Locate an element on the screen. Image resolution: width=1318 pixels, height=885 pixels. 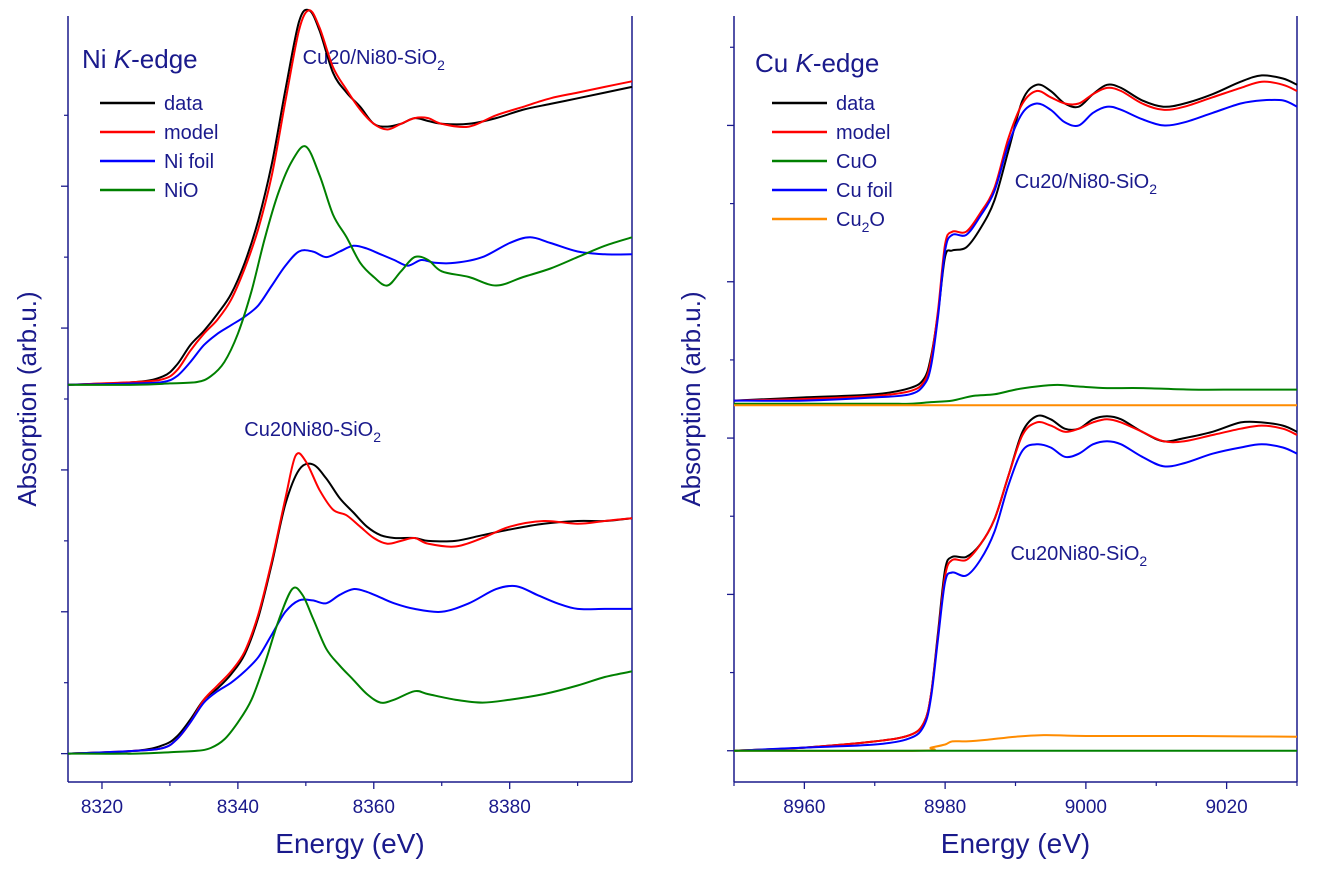
series-line-model is located at coordinates (350, 603).